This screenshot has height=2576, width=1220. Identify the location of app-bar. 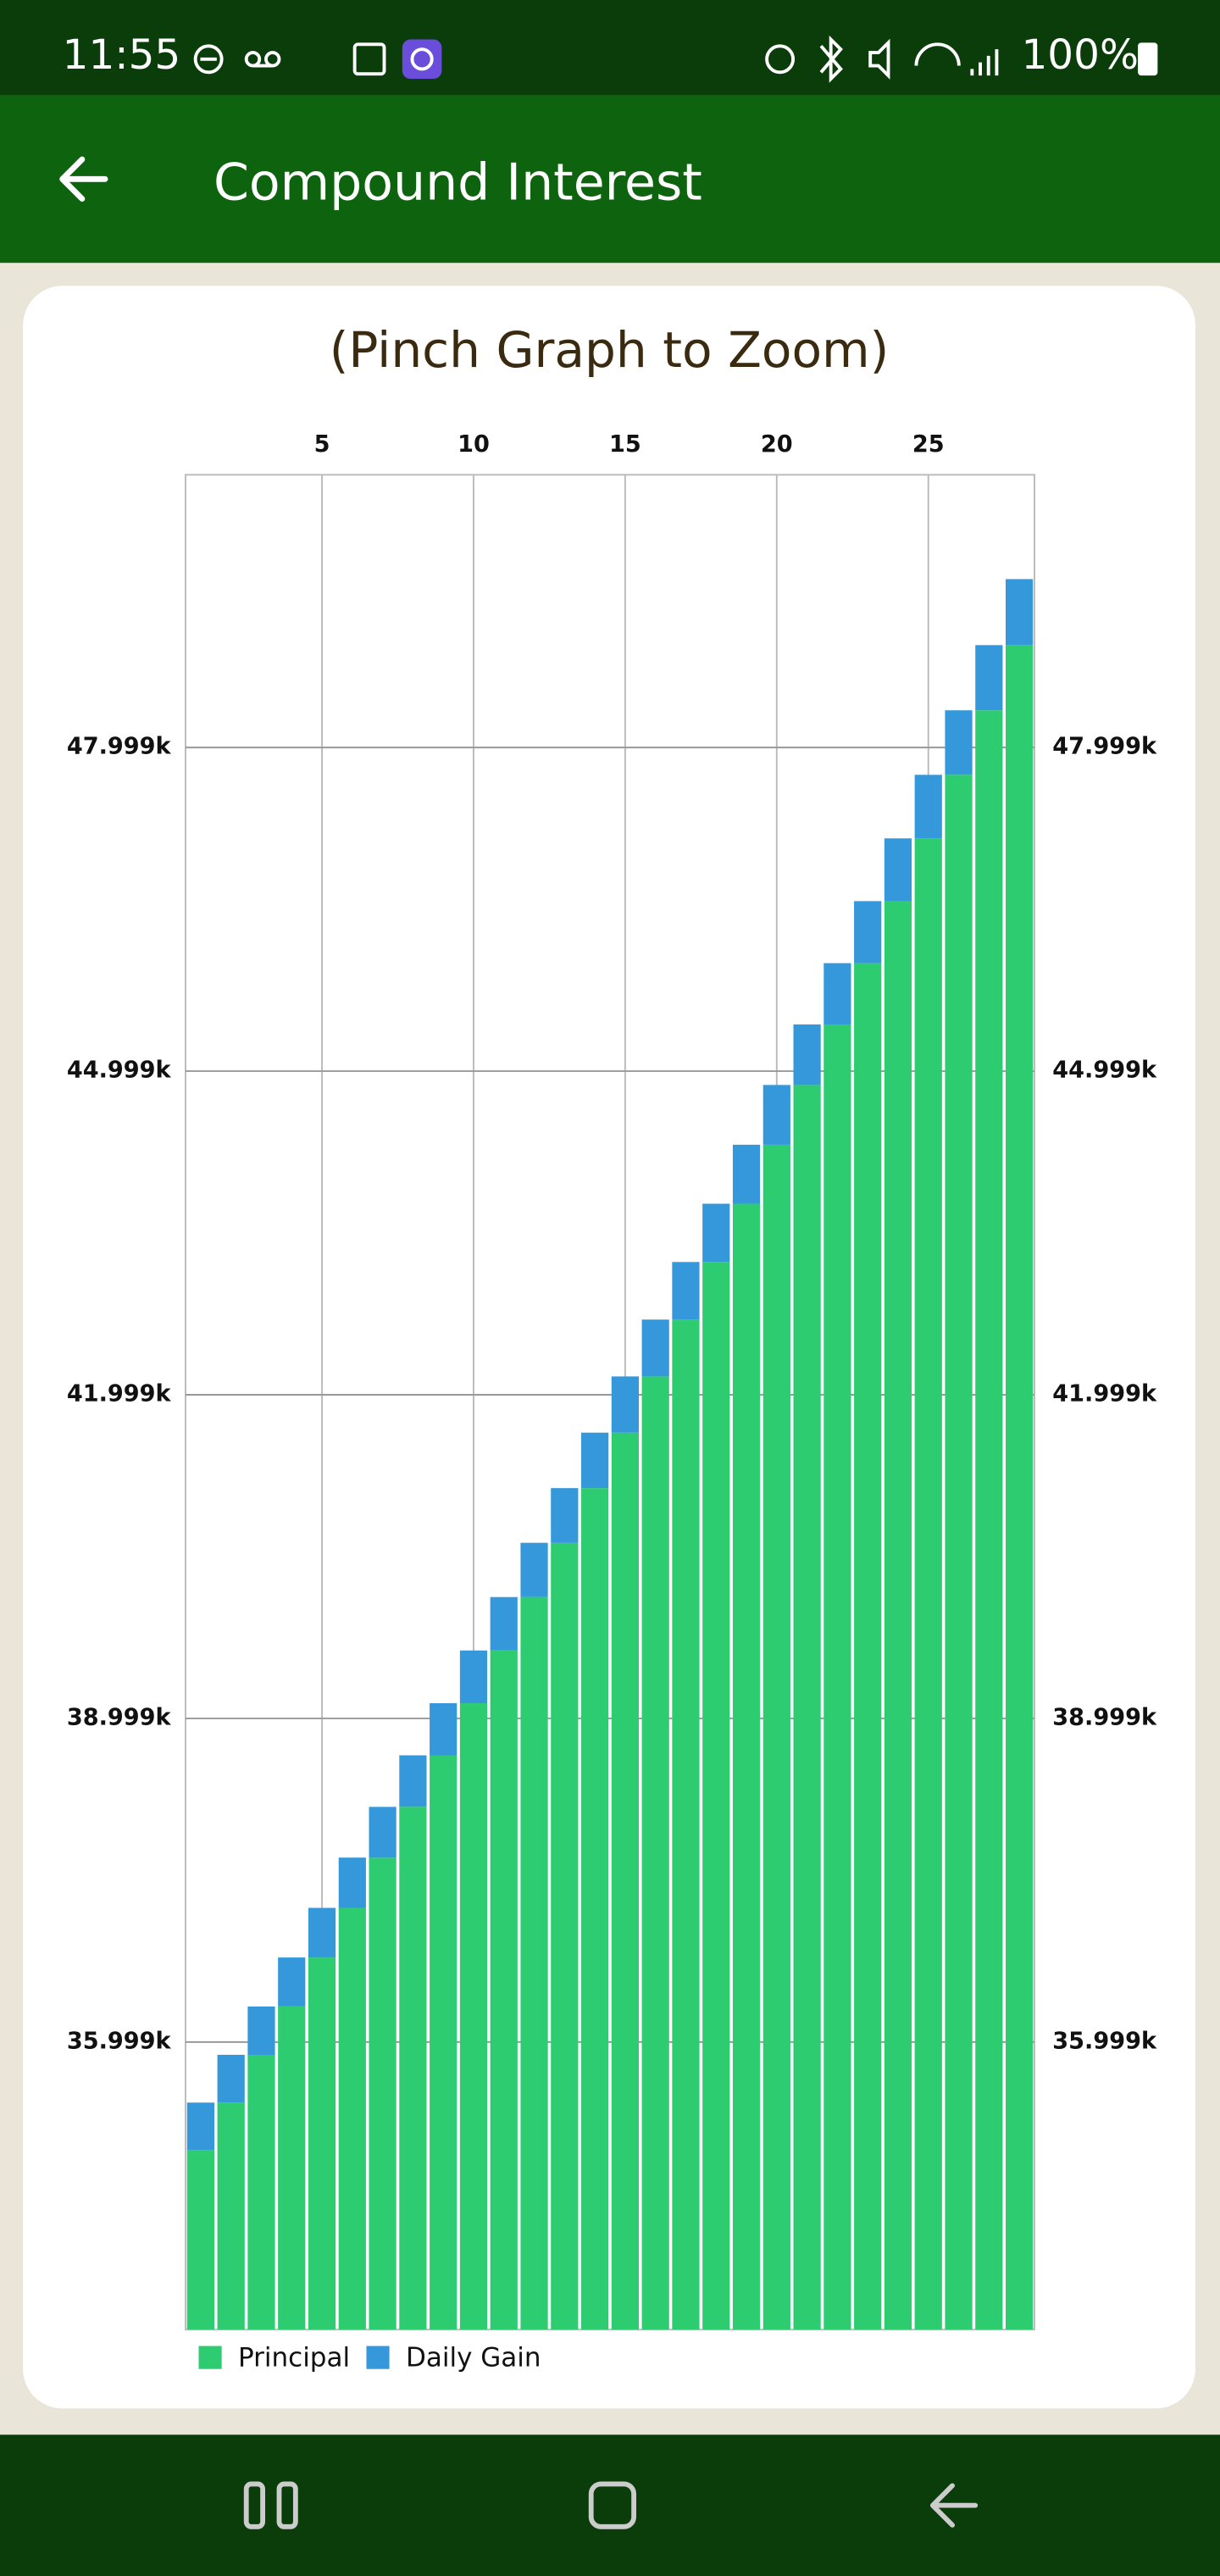
(610, 179).